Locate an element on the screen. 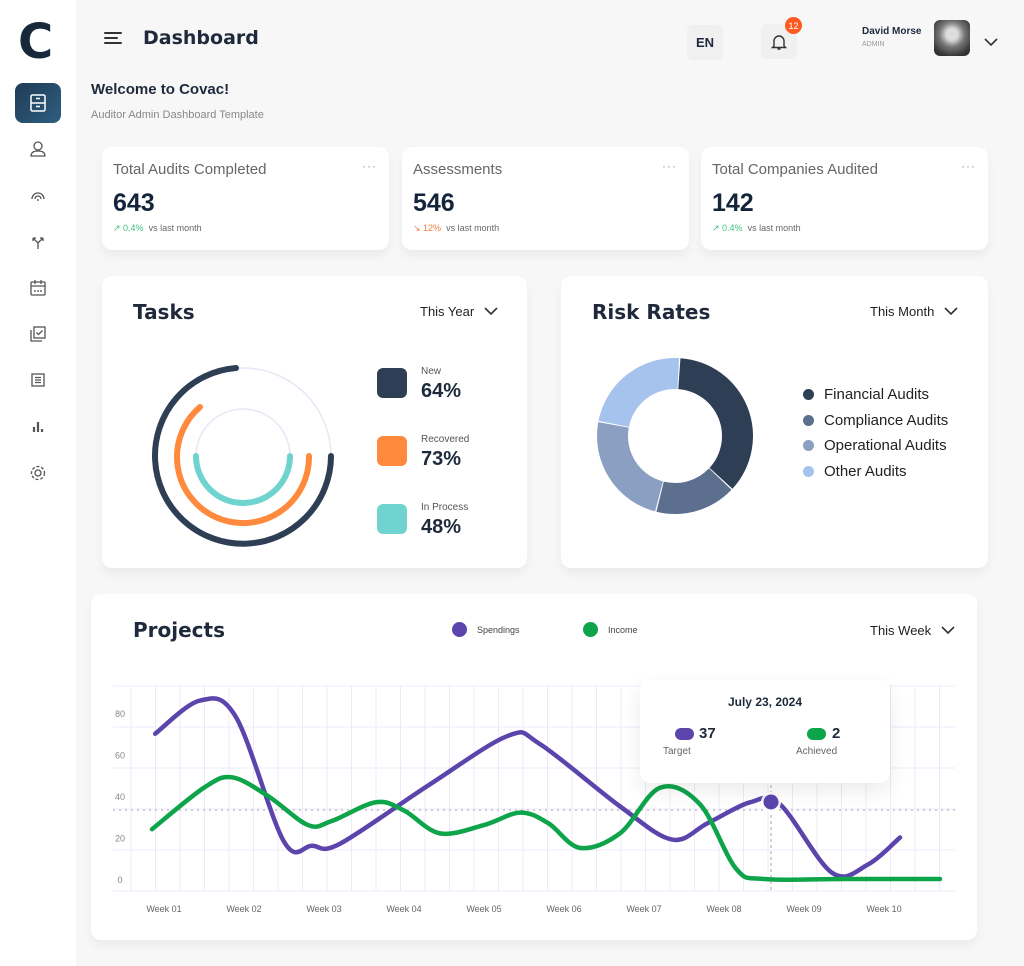  avatar is located at coordinates (952, 38).